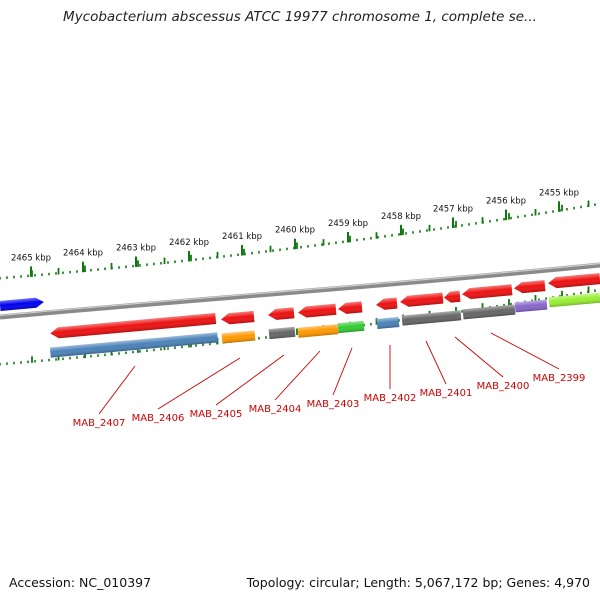 The width and height of the screenshot is (600, 600). I want to click on cds-next-shading, so click(574, 300).